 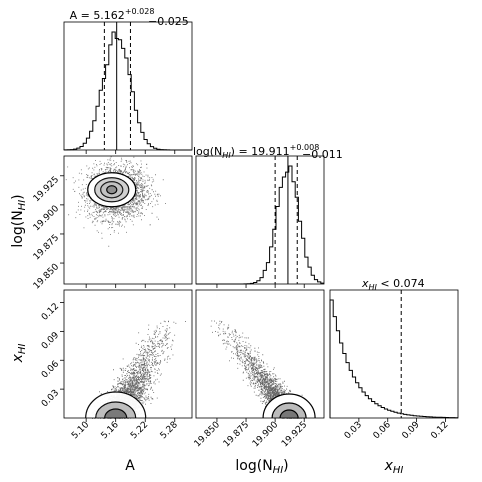 I want to click on xtick-label-A: 5.10, so click(x=80, y=430).